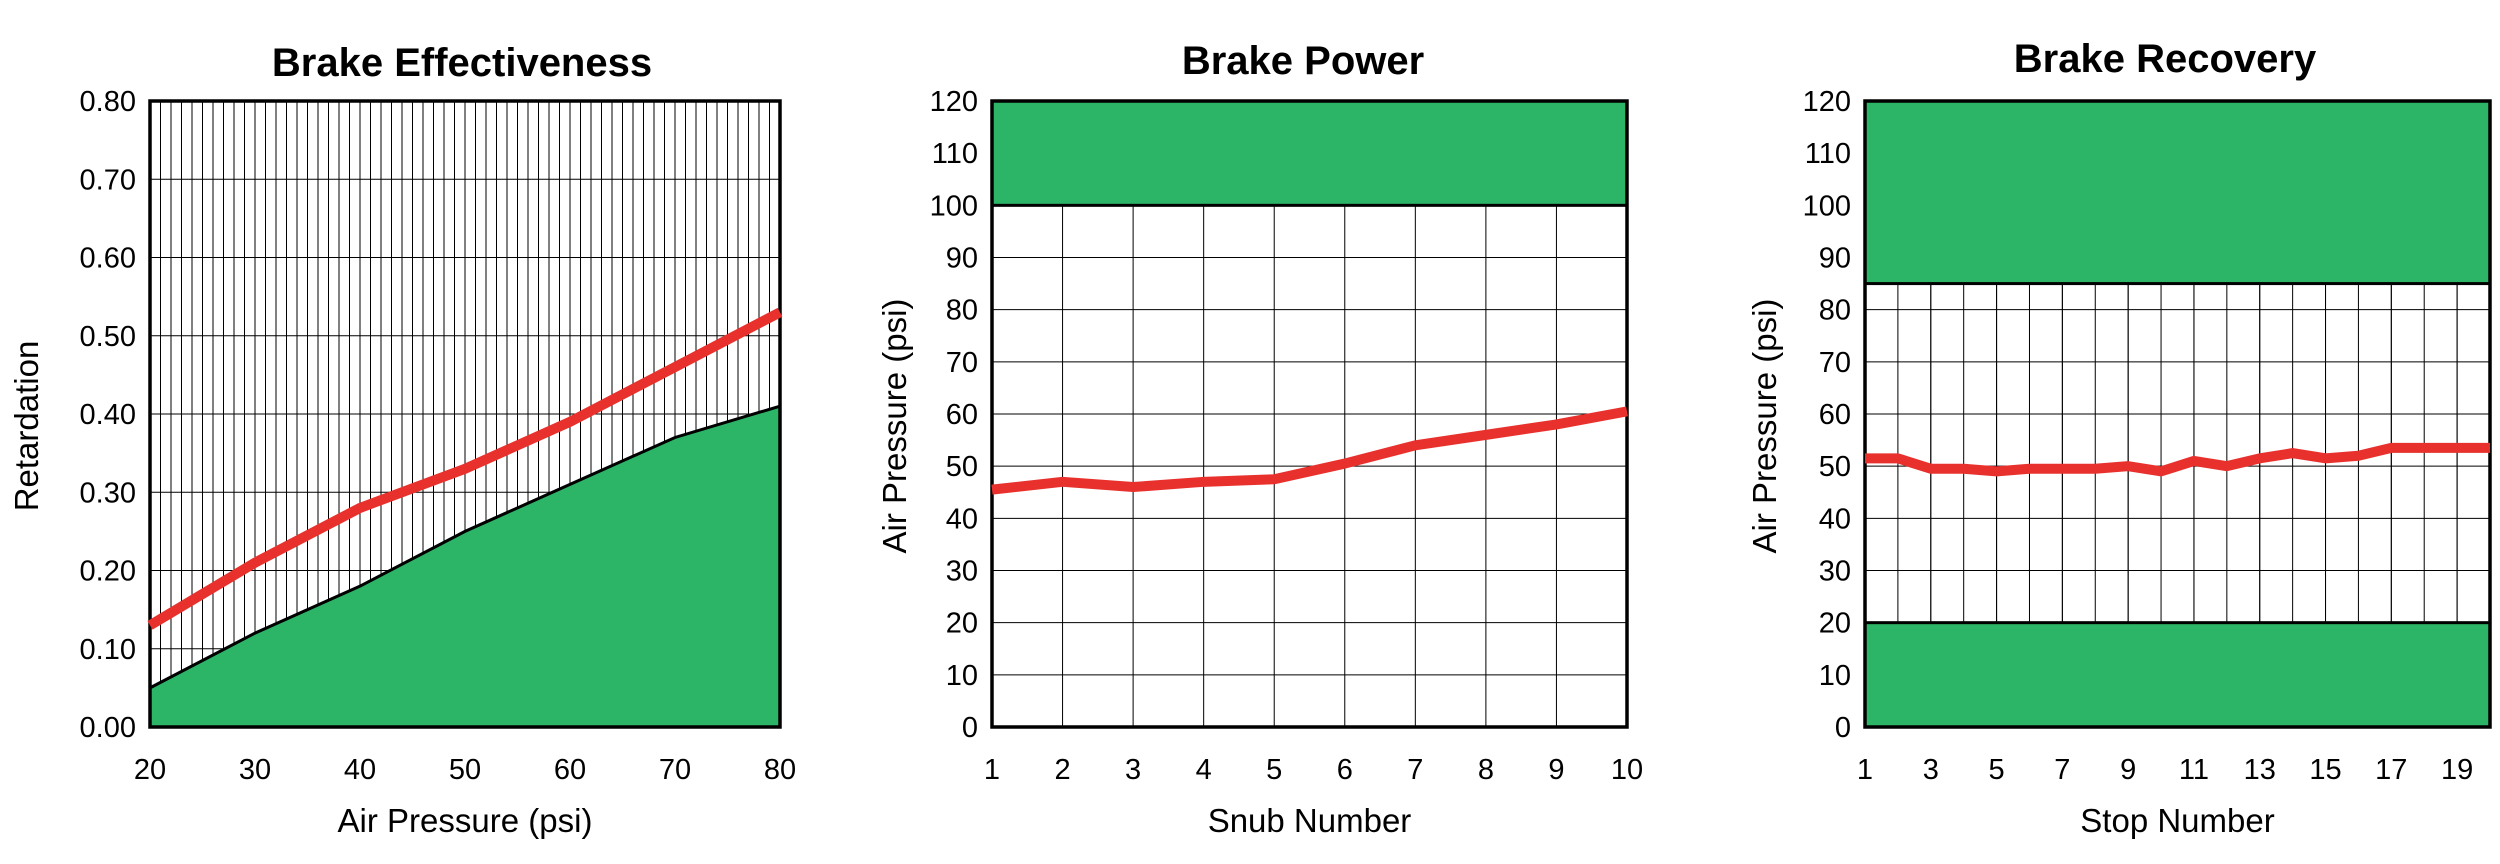  I want to click on x-tick-label: 6, so click(1345, 770).